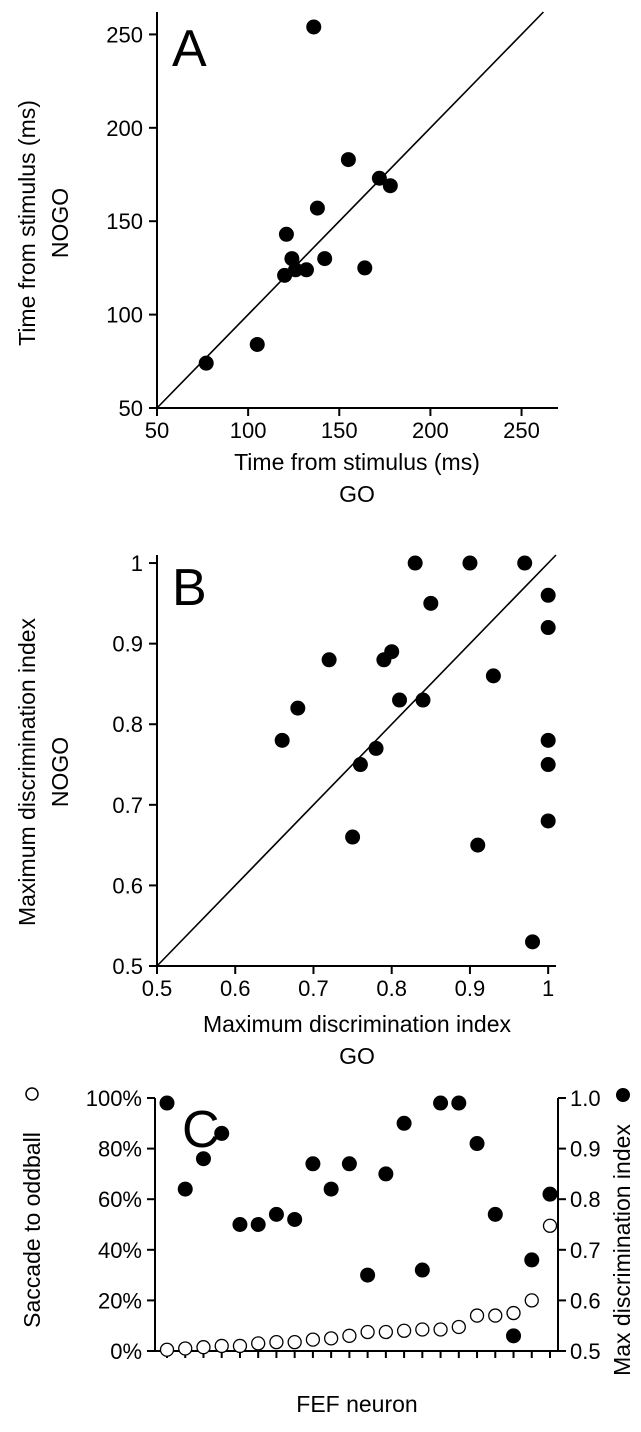  What do you see at coordinates (357, 1056) in the screenshot?
I see `panel-b-x-sublabel: GO` at bounding box center [357, 1056].